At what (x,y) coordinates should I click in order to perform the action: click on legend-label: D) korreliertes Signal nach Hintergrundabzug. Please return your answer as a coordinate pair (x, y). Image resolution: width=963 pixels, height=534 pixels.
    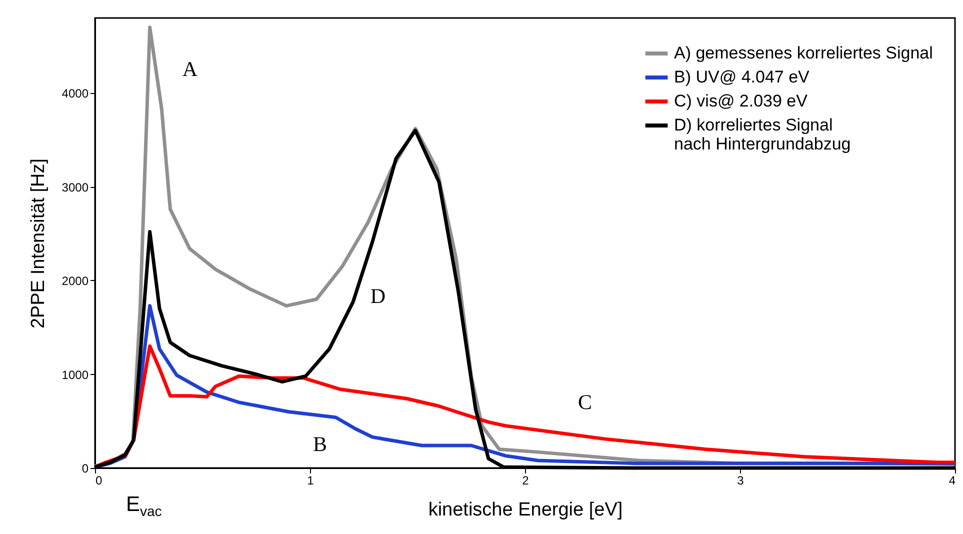
    Looking at the image, I should click on (762, 135).